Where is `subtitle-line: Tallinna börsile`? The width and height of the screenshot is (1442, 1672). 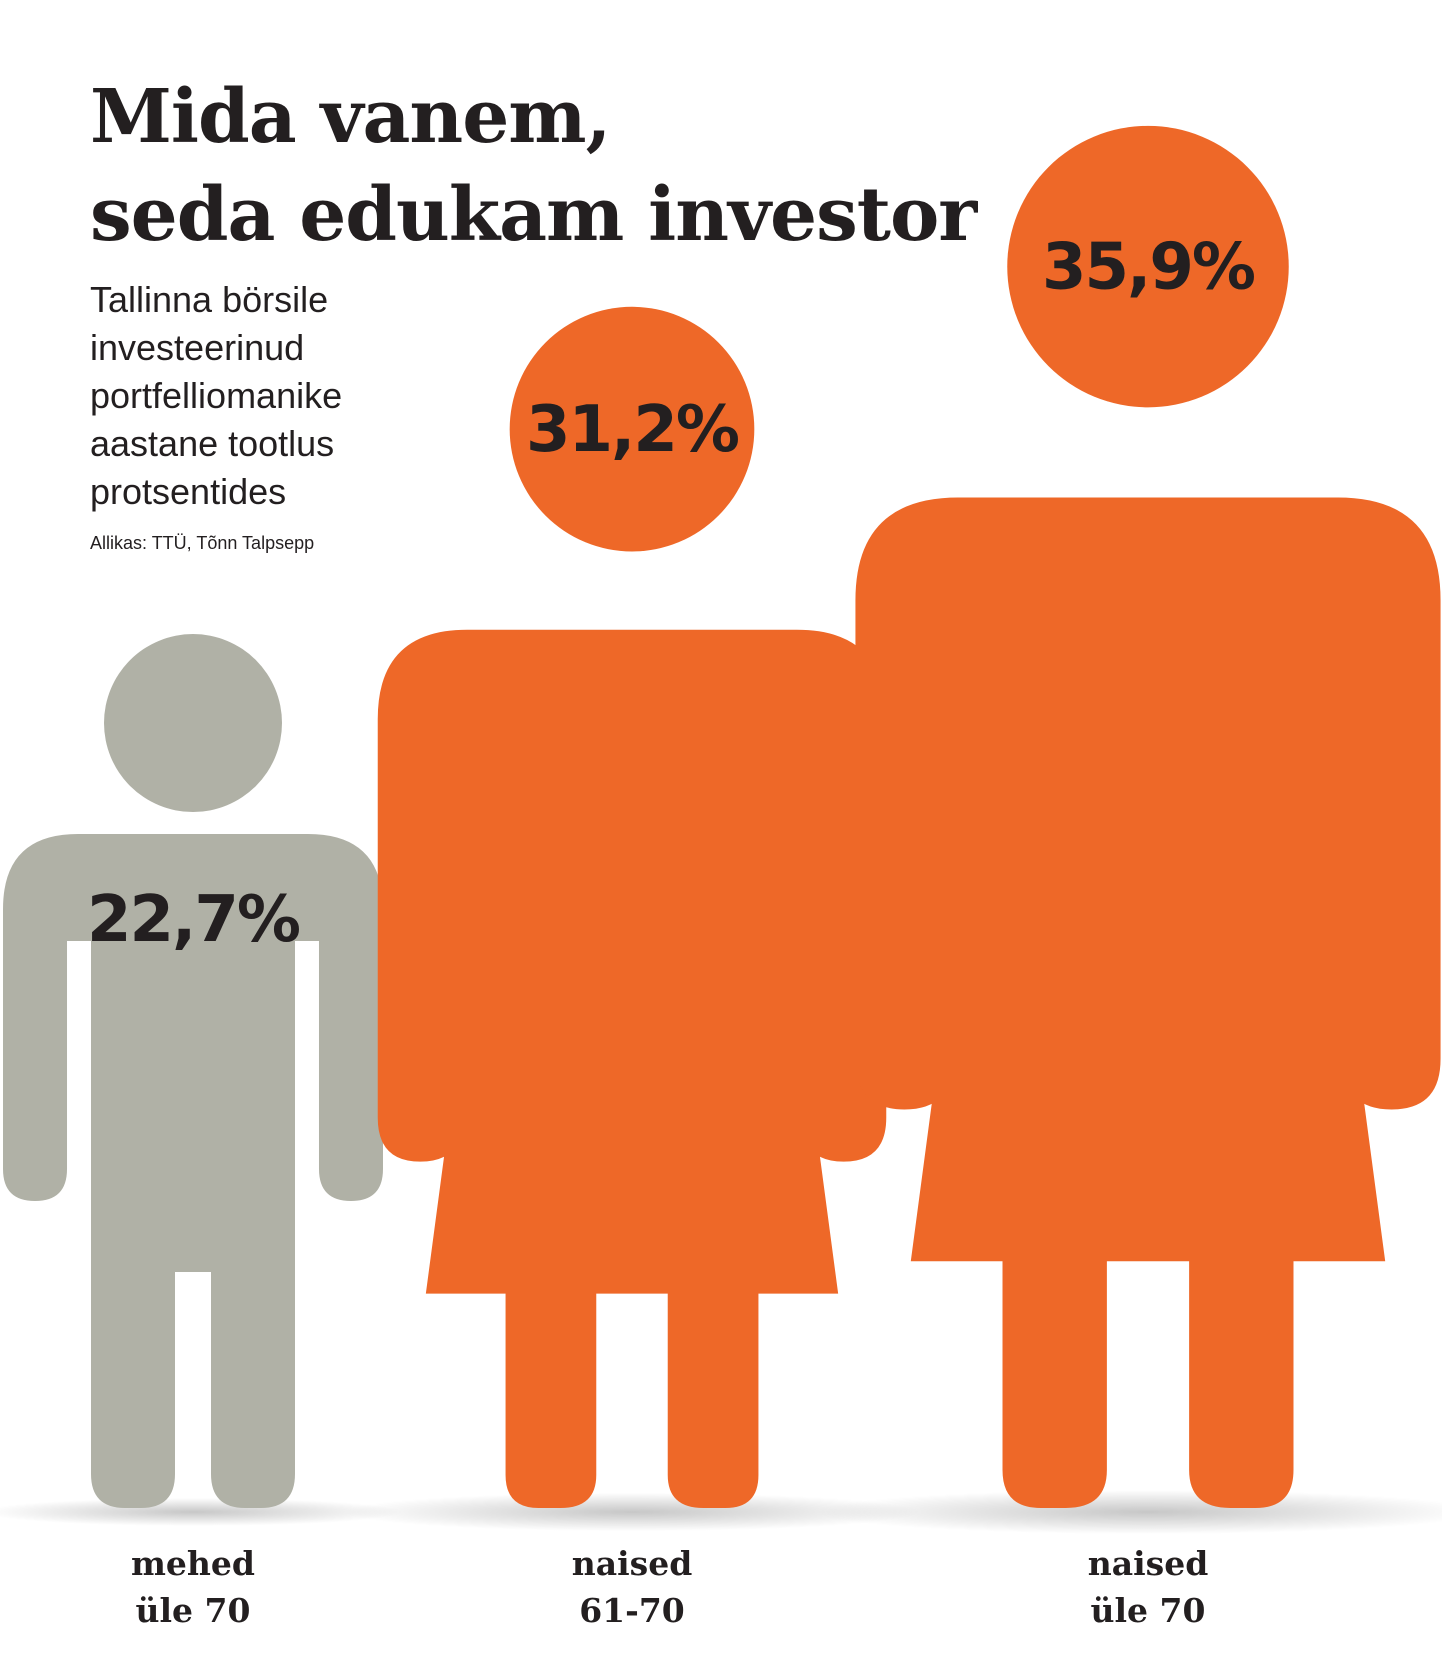
subtitle-line: Tallinna börsile is located at coordinates (209, 299).